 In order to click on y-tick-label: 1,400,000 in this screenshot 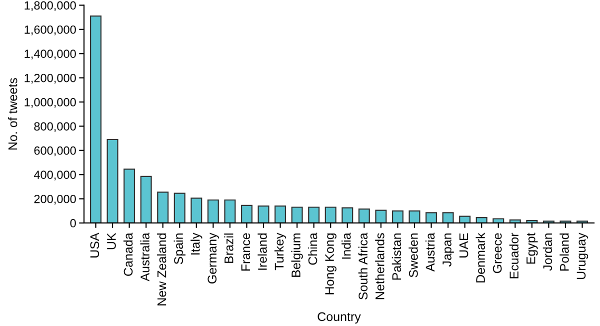, I will do `click(50, 55)`.